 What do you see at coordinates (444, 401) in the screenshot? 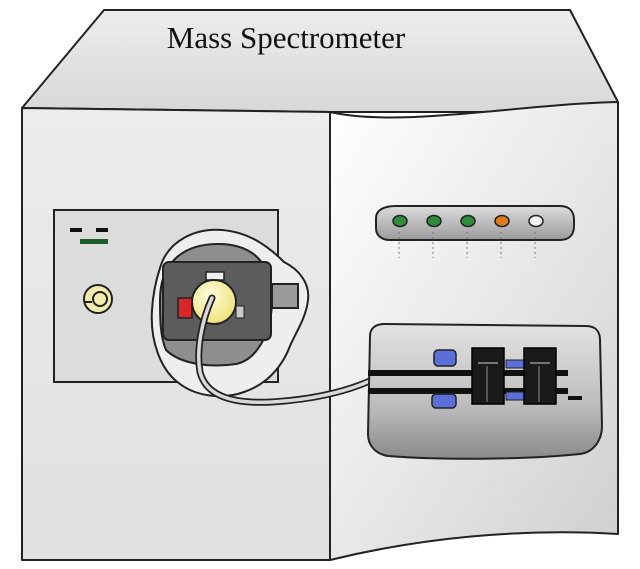
I see `blue-connector-bottom` at bounding box center [444, 401].